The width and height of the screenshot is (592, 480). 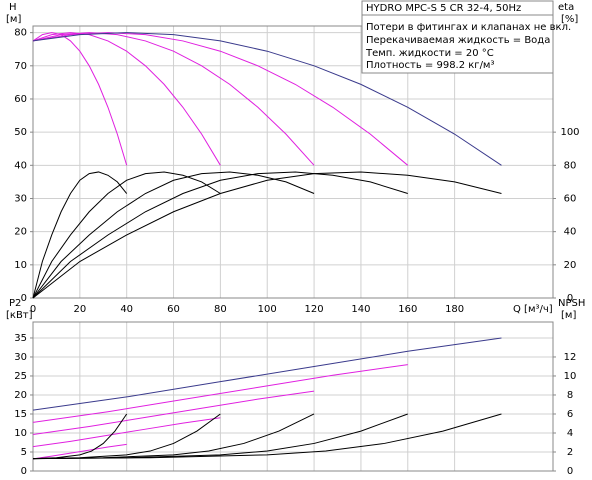 What do you see at coordinates (20, 132) in the screenshot?
I see `y-tick-label: 50` at bounding box center [20, 132].